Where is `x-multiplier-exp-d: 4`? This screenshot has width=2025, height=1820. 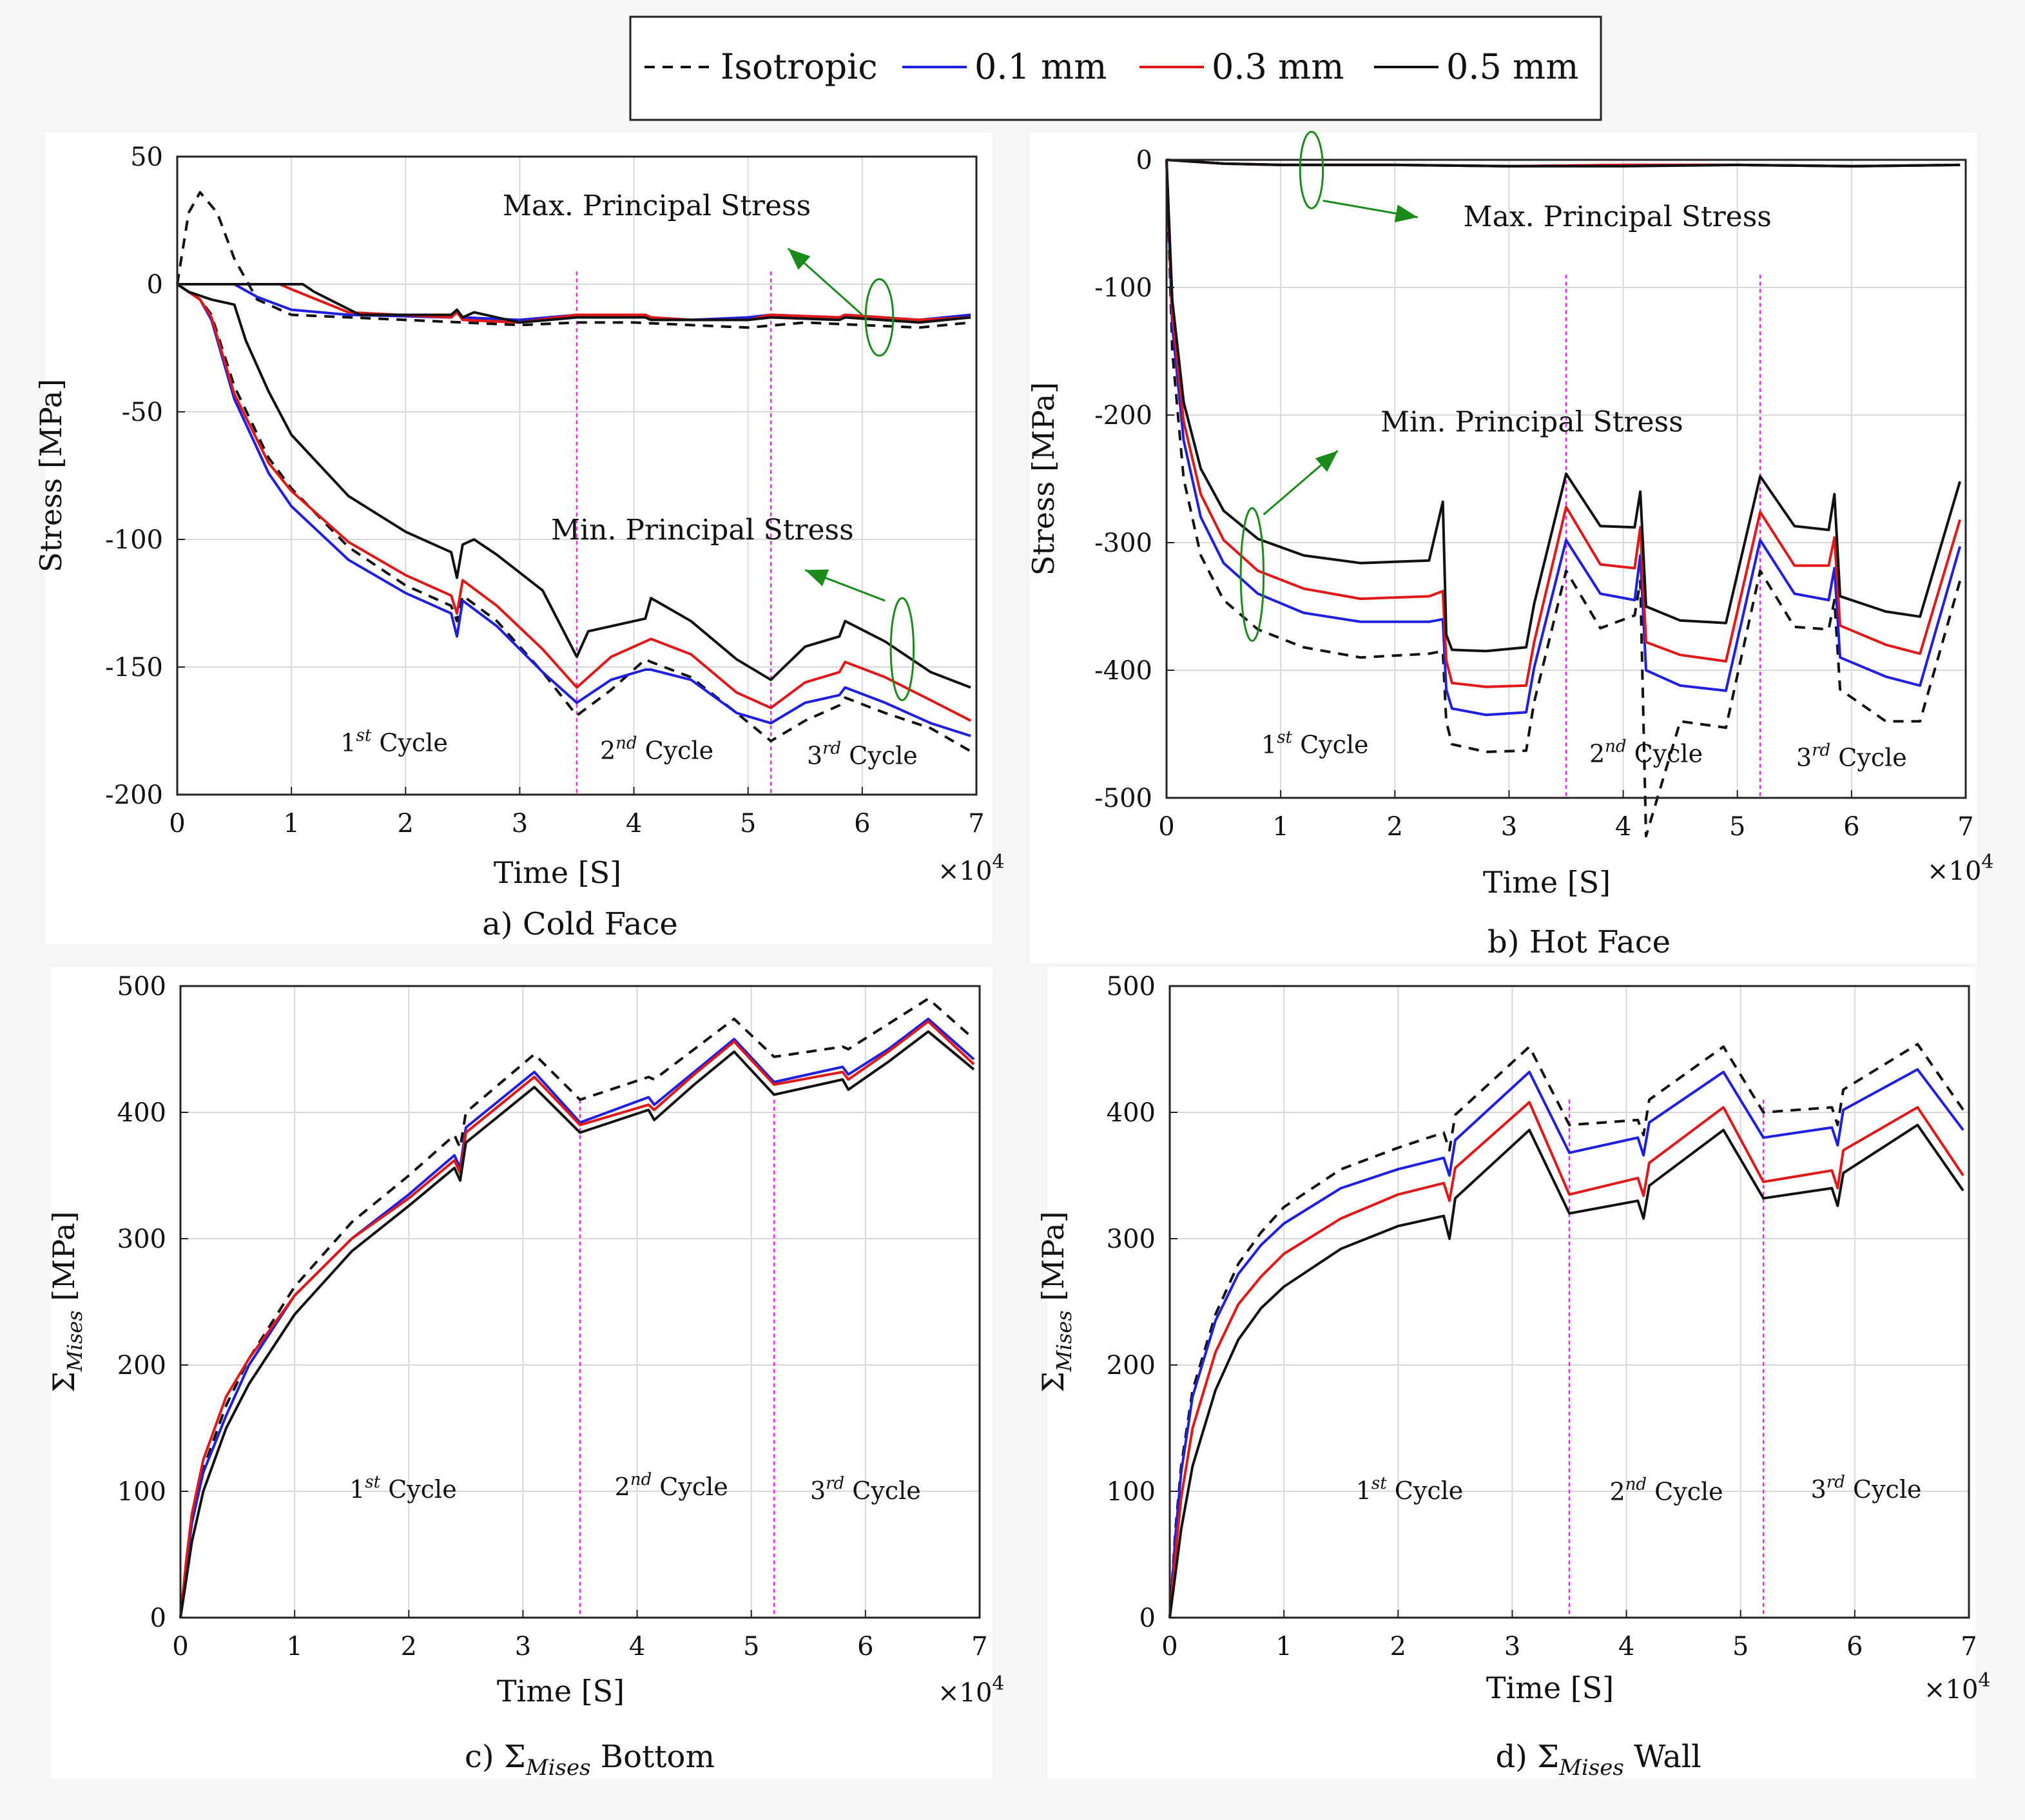
x-multiplier-exp-d: 4 is located at coordinates (1984, 1681).